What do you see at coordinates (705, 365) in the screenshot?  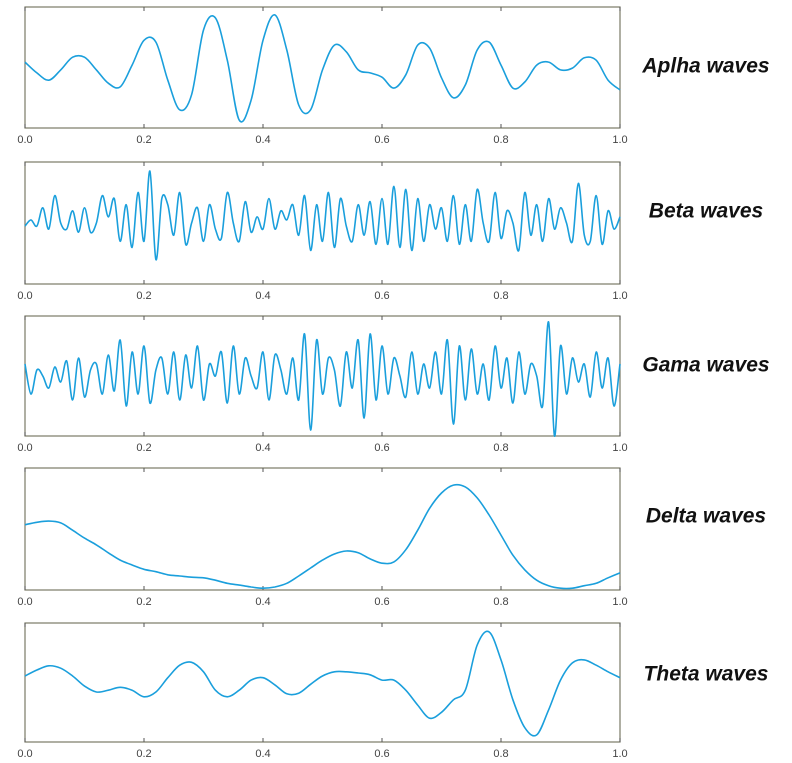 I see `wave-title: Gama waves` at bounding box center [705, 365].